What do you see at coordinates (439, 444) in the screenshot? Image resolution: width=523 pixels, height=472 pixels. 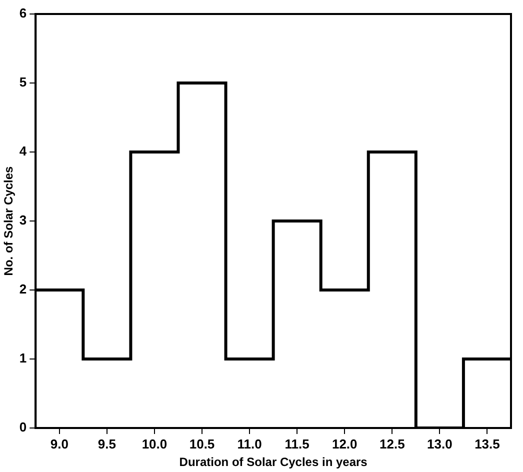 I see `x-tick-label: 13.0` at bounding box center [439, 444].